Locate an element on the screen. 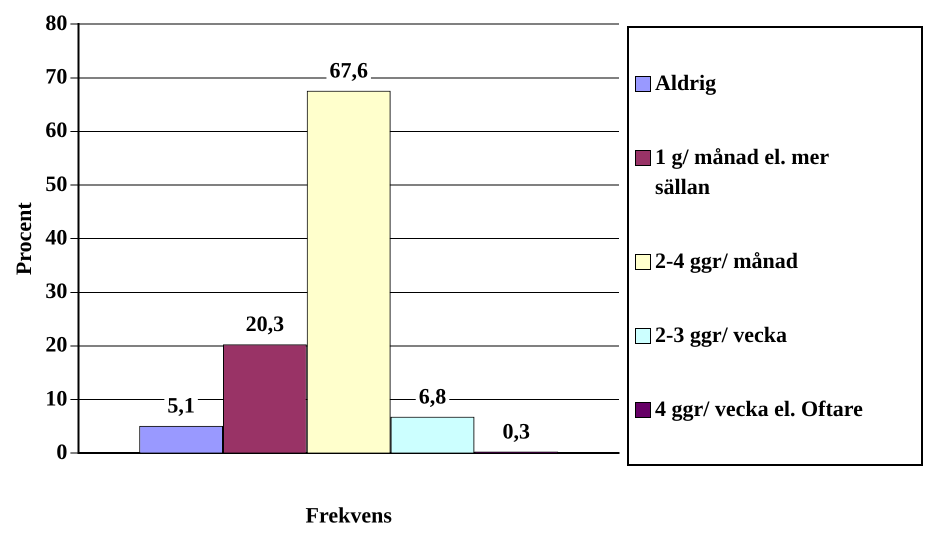 This screenshot has height=542, width=931. y-tick-label: 0 is located at coordinates (62, 451).